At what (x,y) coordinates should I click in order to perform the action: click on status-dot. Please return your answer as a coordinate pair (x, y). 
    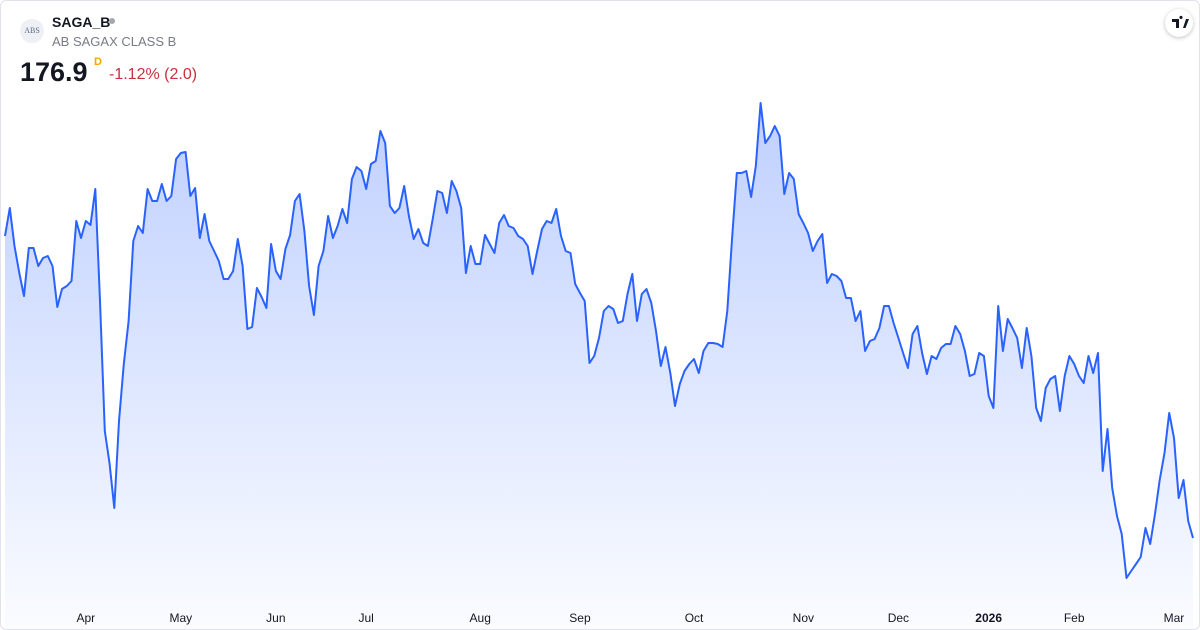
    Looking at the image, I should click on (112, 21).